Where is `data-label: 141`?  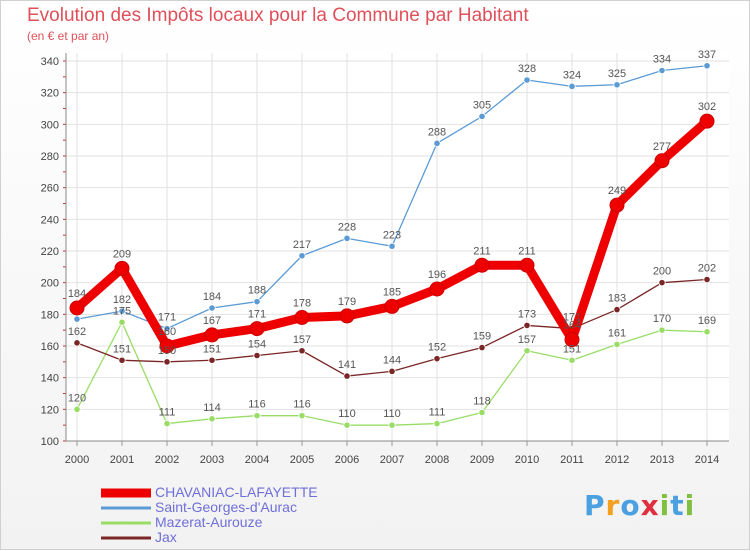
data-label: 141 is located at coordinates (347, 365).